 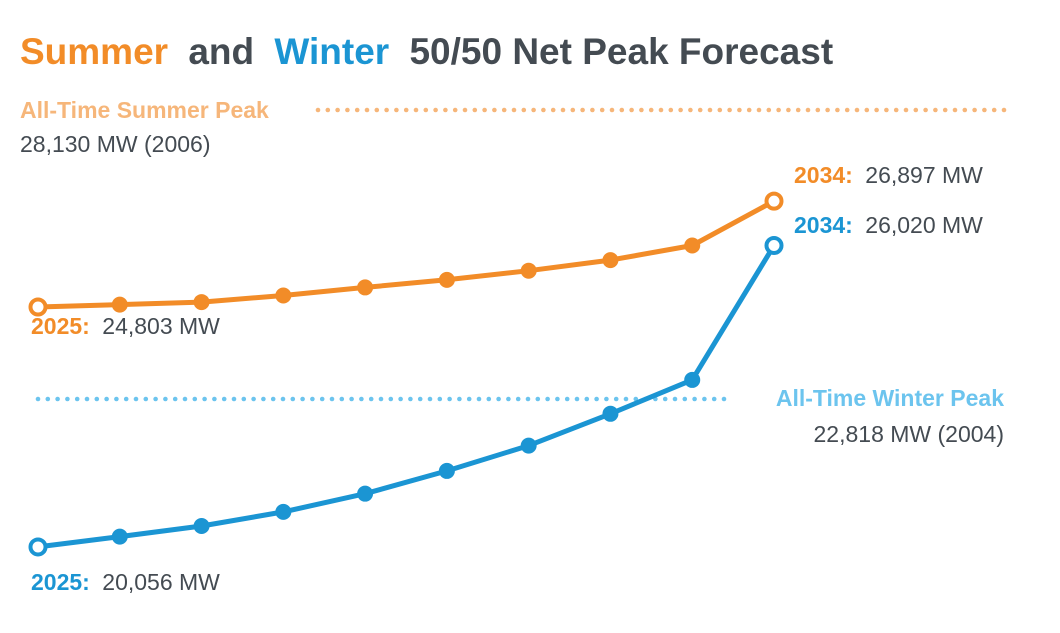 What do you see at coordinates (610, 260) in the screenshot?
I see `summer-point-2032` at bounding box center [610, 260].